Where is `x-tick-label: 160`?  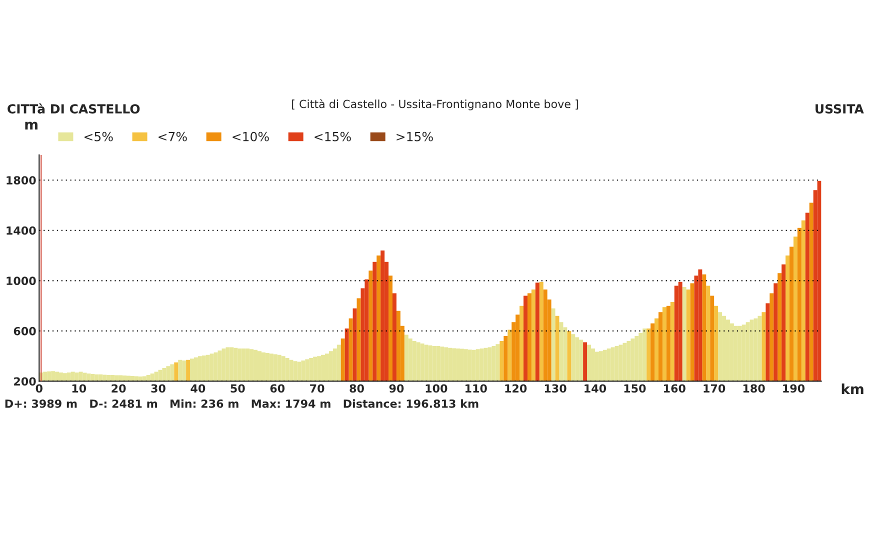 x-tick-label: 160 is located at coordinates (675, 388).